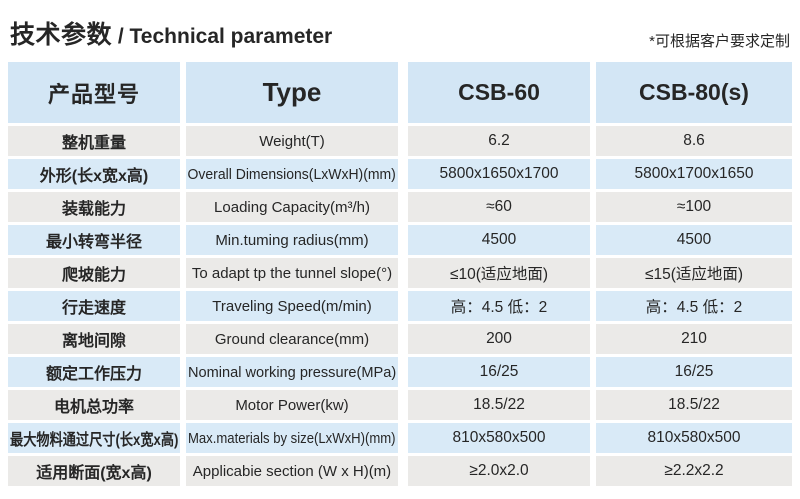 This screenshot has height=499, width=800. What do you see at coordinates (93, 242) in the screenshot?
I see `row-label-cn-text: 最小转弯半径` at bounding box center [93, 242].